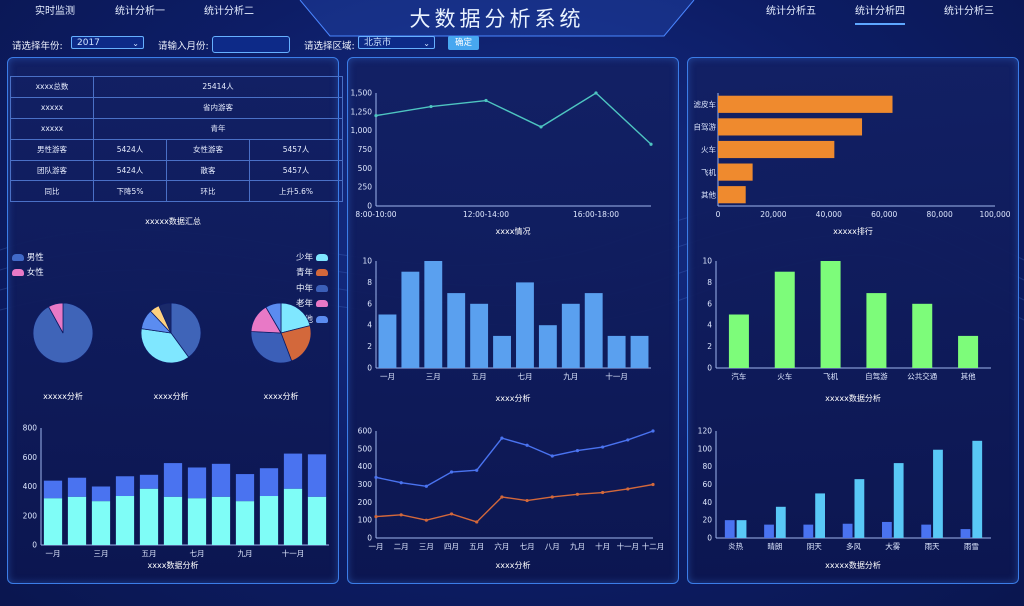 This screenshot has height=606, width=1024. I want to click on legend-swatch, so click(18, 257).